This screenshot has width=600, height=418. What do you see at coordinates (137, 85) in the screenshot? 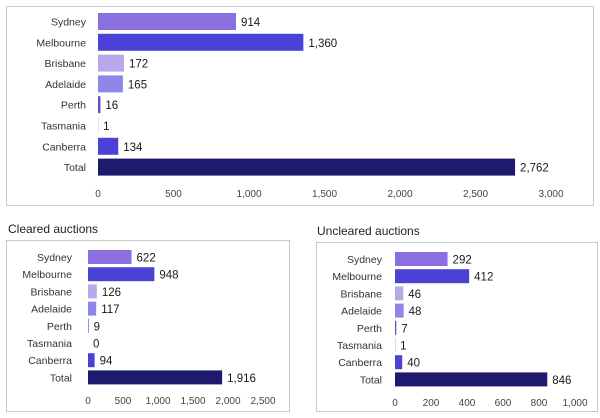
I see `main-value-label-adelaide: 165` at bounding box center [137, 85].